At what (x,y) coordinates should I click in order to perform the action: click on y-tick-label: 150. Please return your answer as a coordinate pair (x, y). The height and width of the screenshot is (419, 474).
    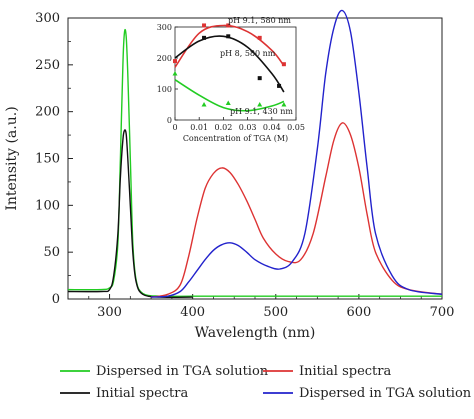
    Looking at the image, I should click on (47, 159).